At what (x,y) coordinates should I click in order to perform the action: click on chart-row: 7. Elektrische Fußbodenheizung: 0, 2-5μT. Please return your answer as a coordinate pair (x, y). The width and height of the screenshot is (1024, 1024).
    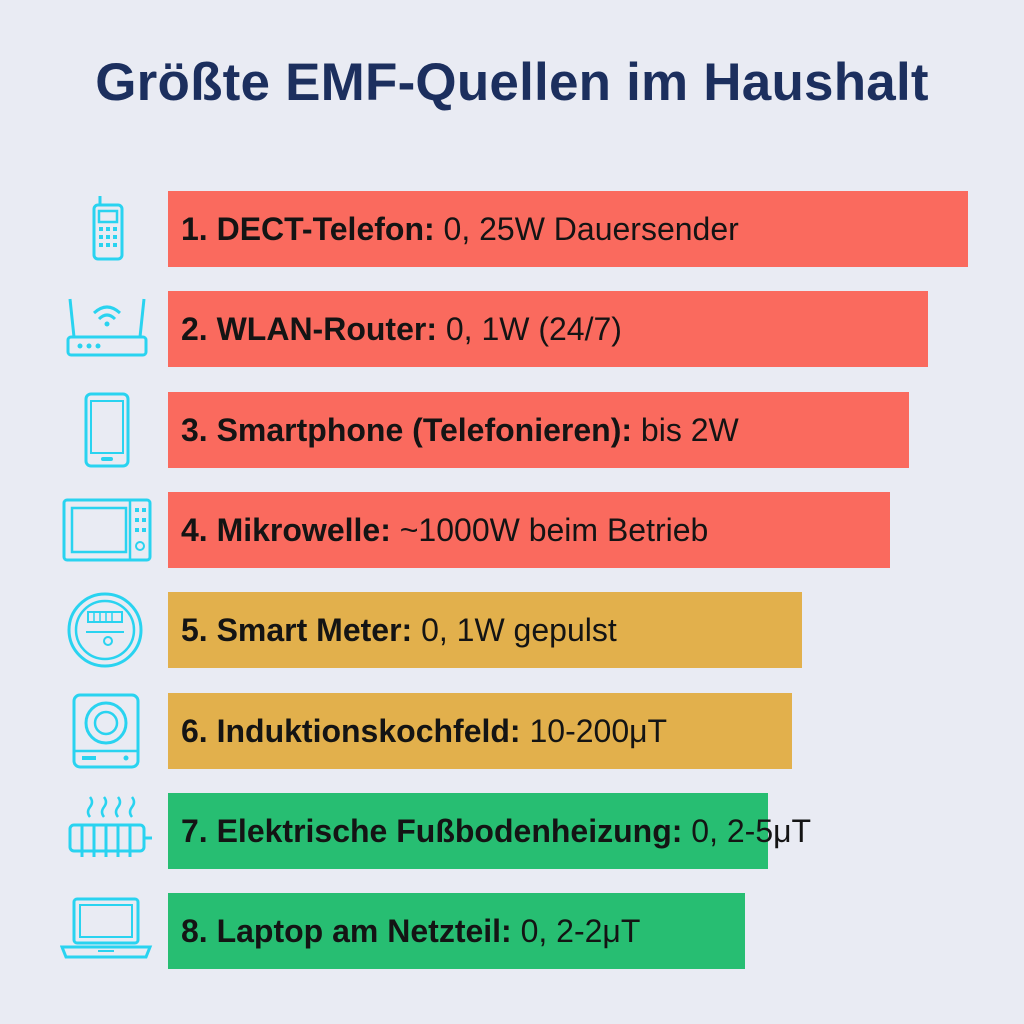
    Looking at the image, I should click on (512, 830).